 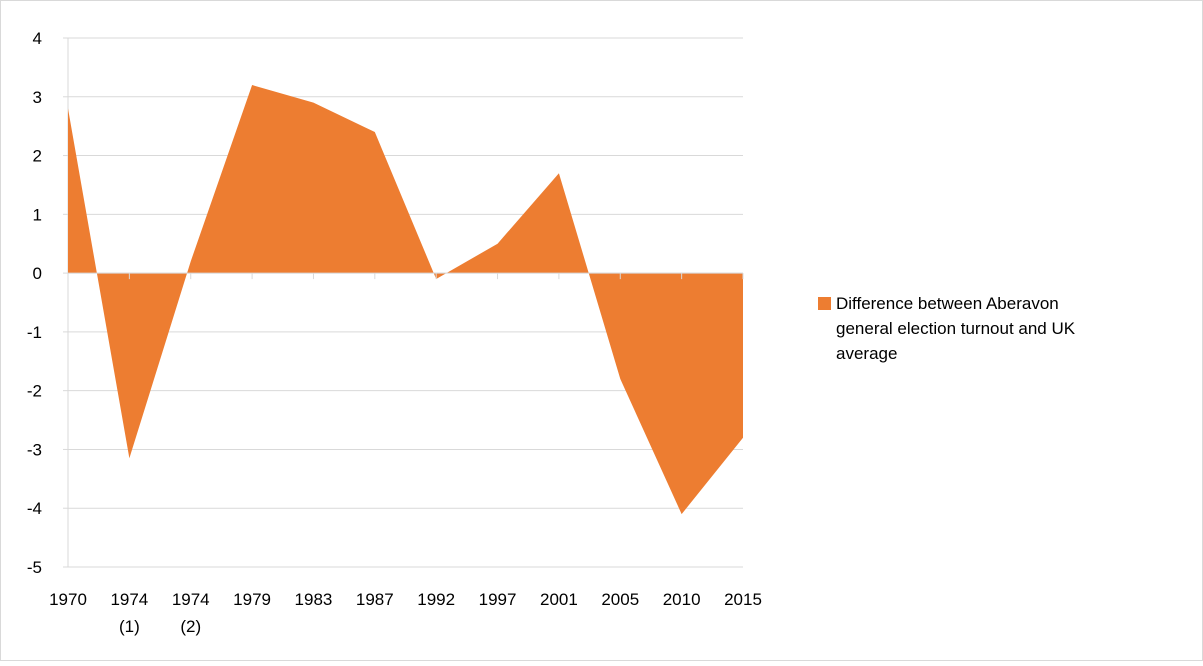 I want to click on x-tick-label: 1997, so click(x=498, y=599).